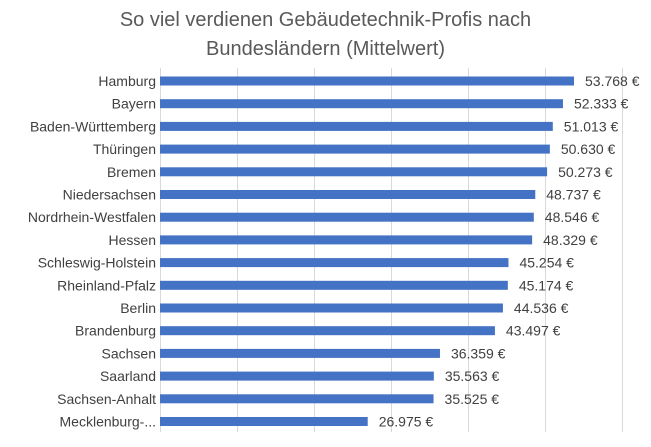 The image size is (651, 447). I want to click on value-label: 51.013 €, so click(591, 126).